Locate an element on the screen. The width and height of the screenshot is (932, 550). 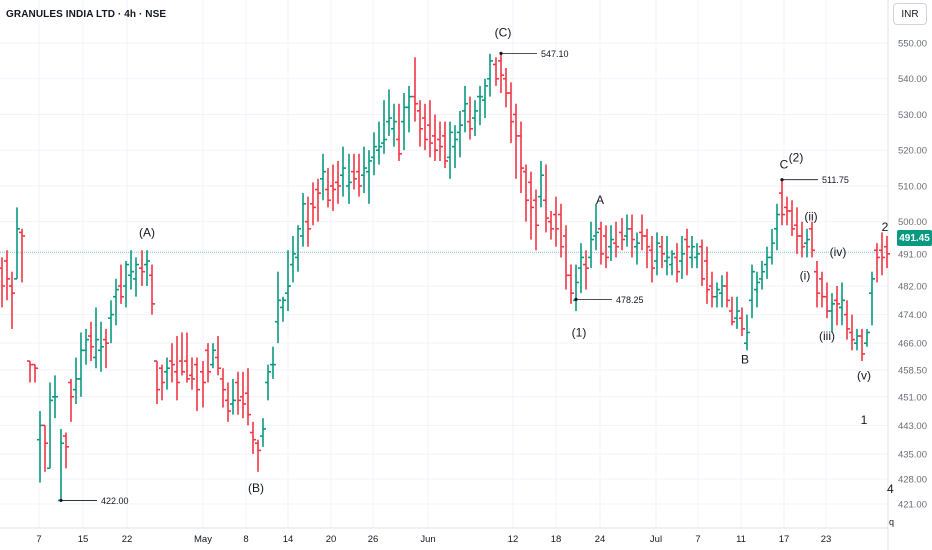
y-tick-label: 451.00 is located at coordinates (912, 397).